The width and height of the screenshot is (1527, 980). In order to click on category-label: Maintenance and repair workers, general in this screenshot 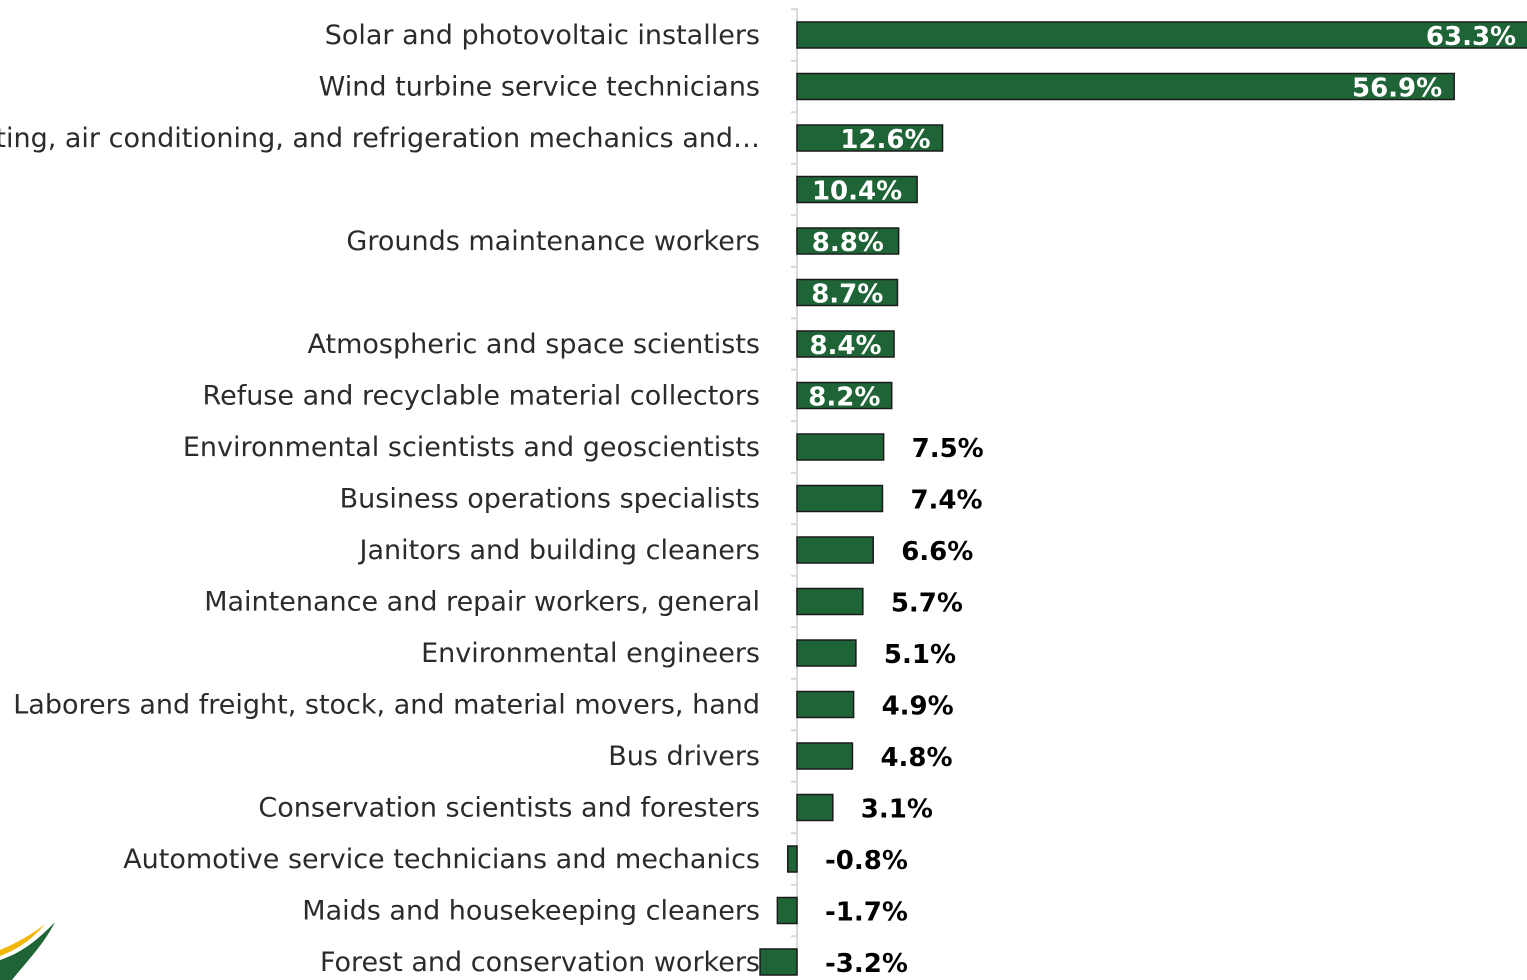, I will do `click(482, 602)`.